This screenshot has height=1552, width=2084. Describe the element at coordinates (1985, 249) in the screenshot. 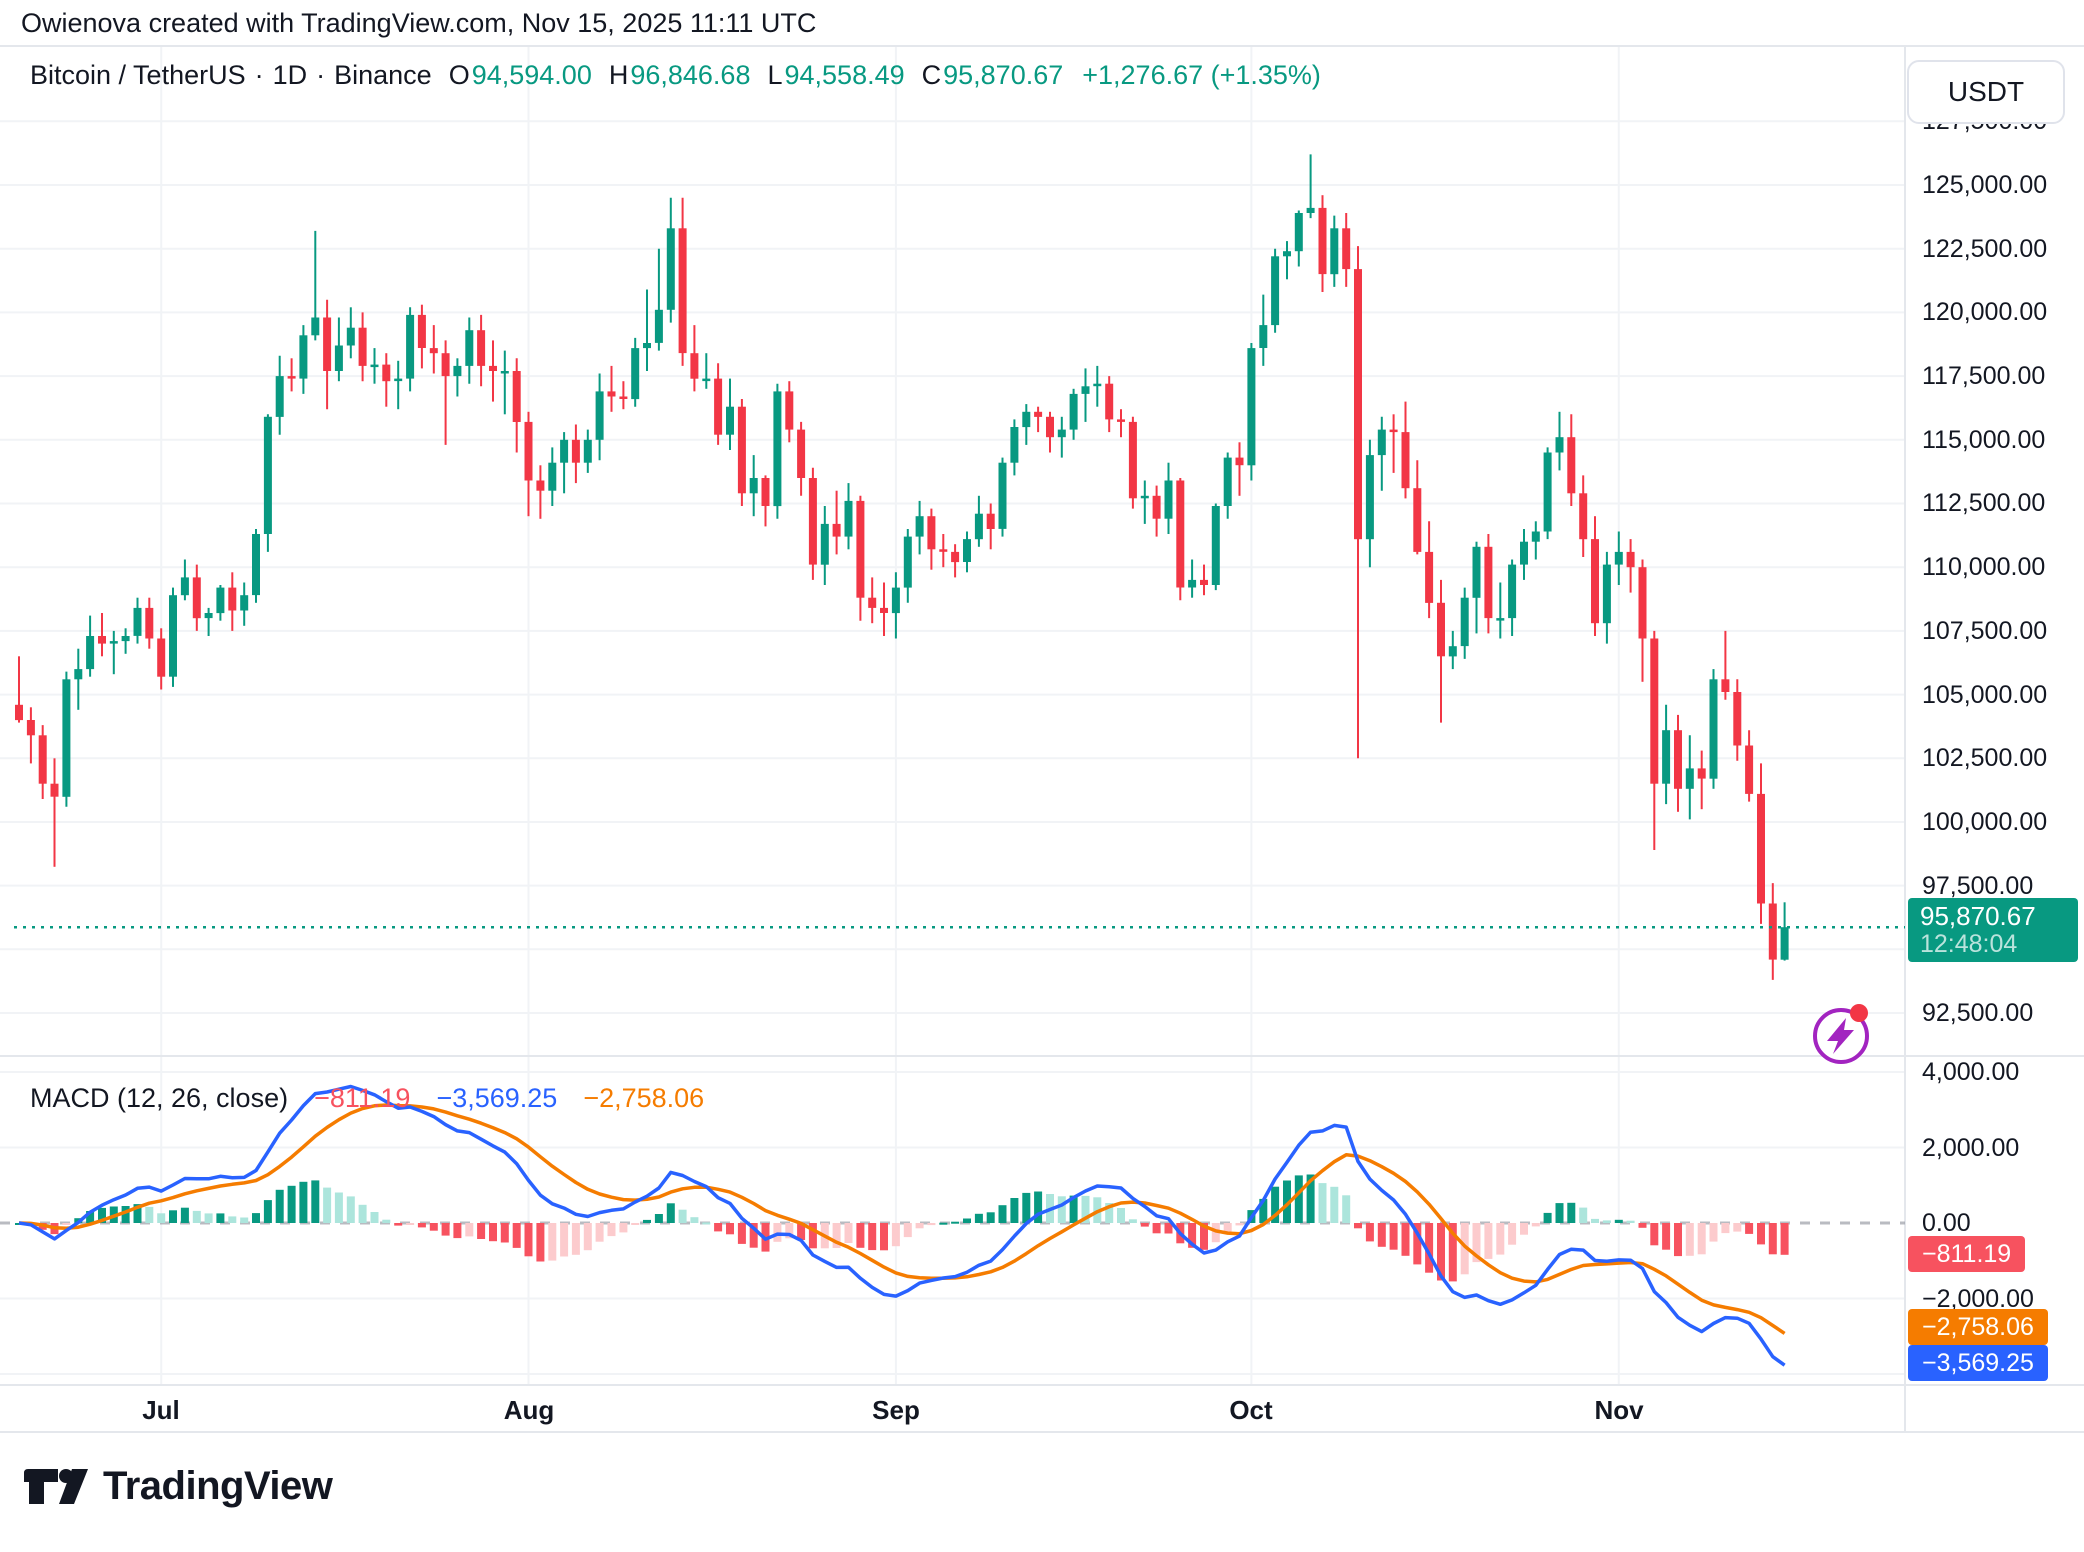

I see `price-tick-label: 122,500.00` at that location.